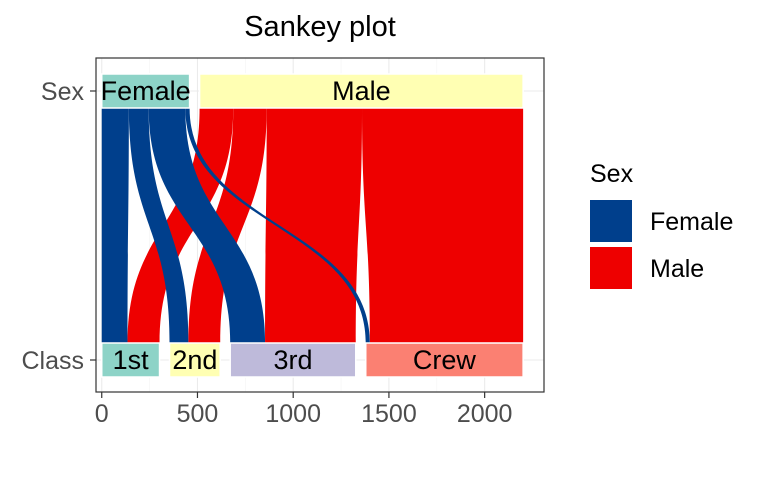  I want to click on flow-male-2nd, so click(227, 225).